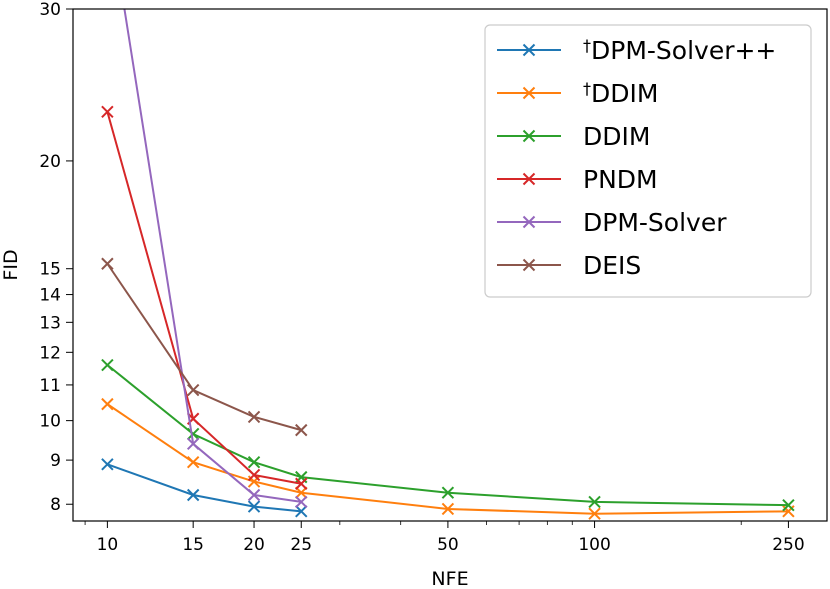 The height and width of the screenshot is (589, 830). What do you see at coordinates (616, 136) in the screenshot?
I see `legend-label: DDIM` at bounding box center [616, 136].